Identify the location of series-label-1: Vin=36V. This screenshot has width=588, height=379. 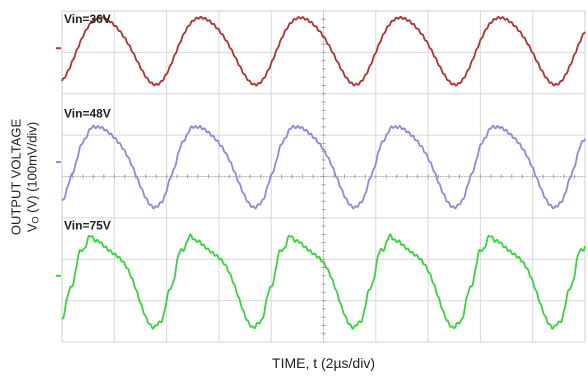
(87, 19).